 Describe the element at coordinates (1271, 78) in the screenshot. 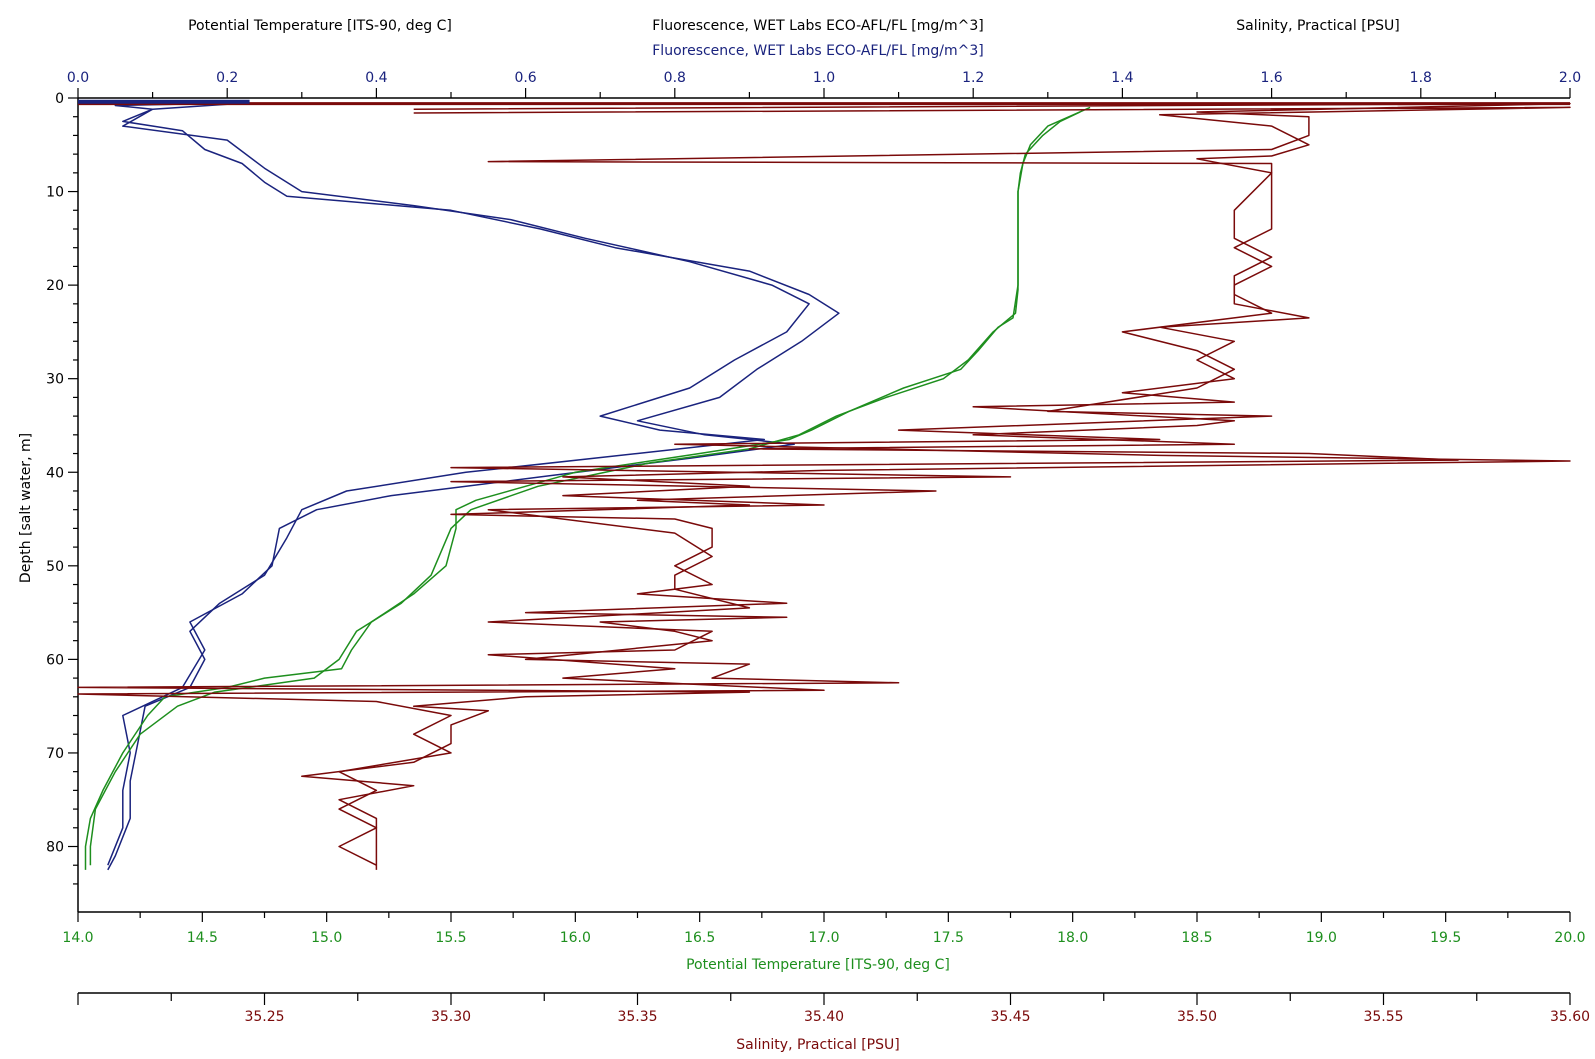

I see `fluorescence-tick-label: 1.6` at that location.